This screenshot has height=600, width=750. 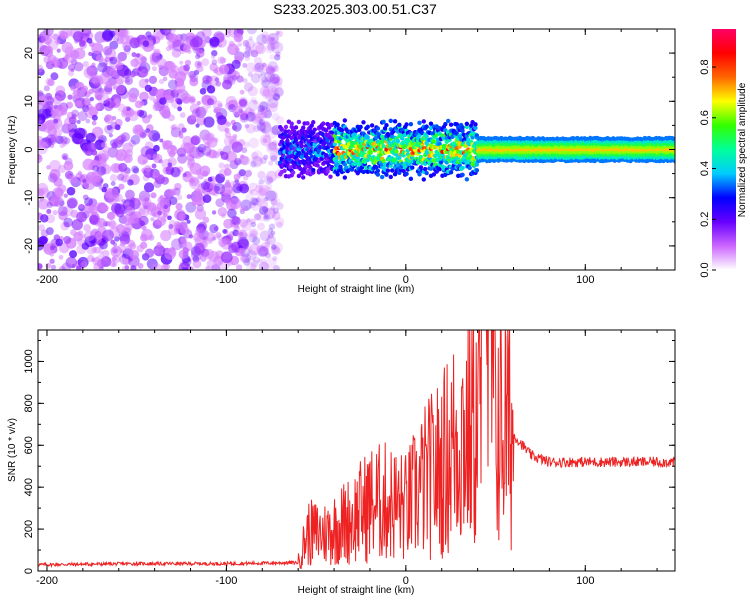 What do you see at coordinates (724, 149) in the screenshot?
I see `colorbar-gradient-bar` at bounding box center [724, 149].